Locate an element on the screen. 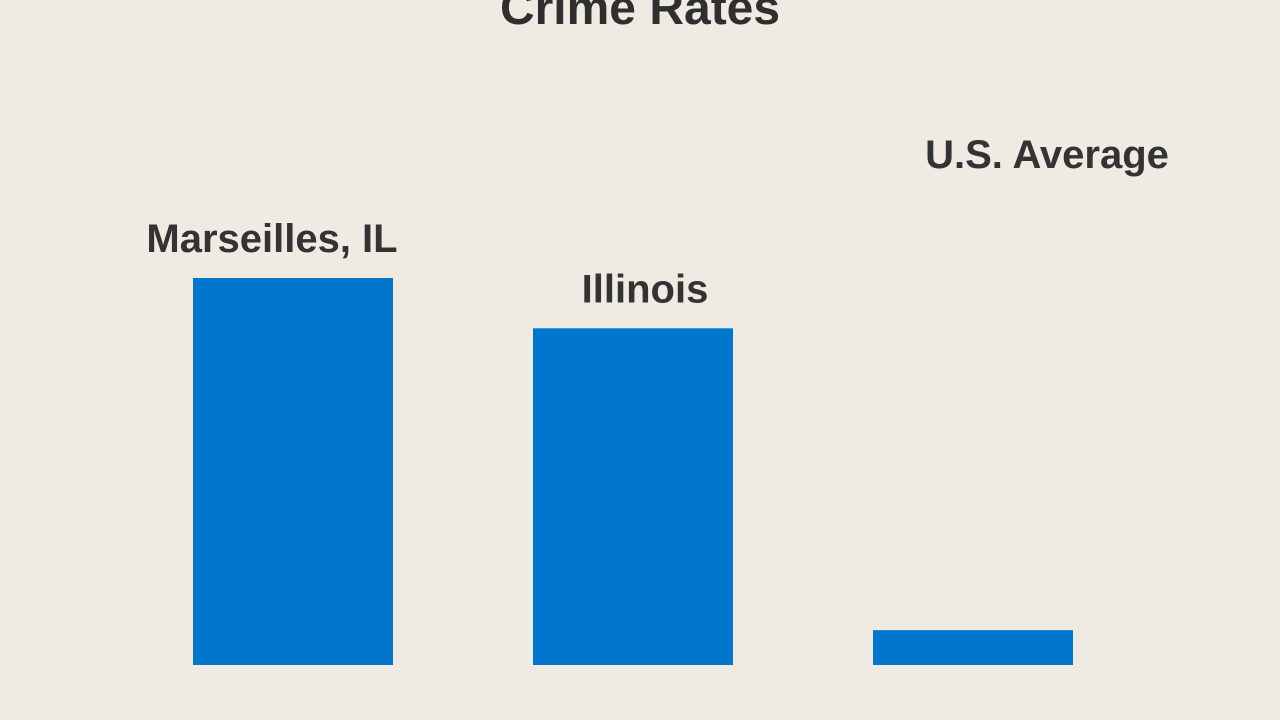 The width and height of the screenshot is (1280, 720). bar-illinois is located at coordinates (633, 496).